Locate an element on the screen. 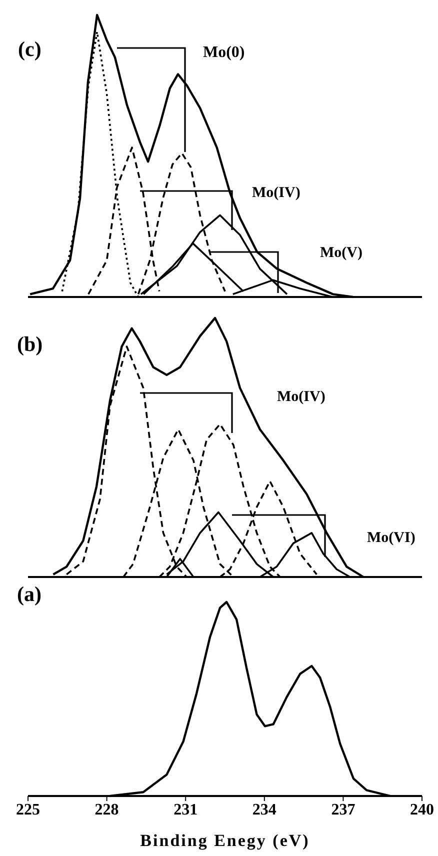 Image resolution: width=438 pixels, height=856 pixels. annotation: Mo(VI) is located at coordinates (391, 538).